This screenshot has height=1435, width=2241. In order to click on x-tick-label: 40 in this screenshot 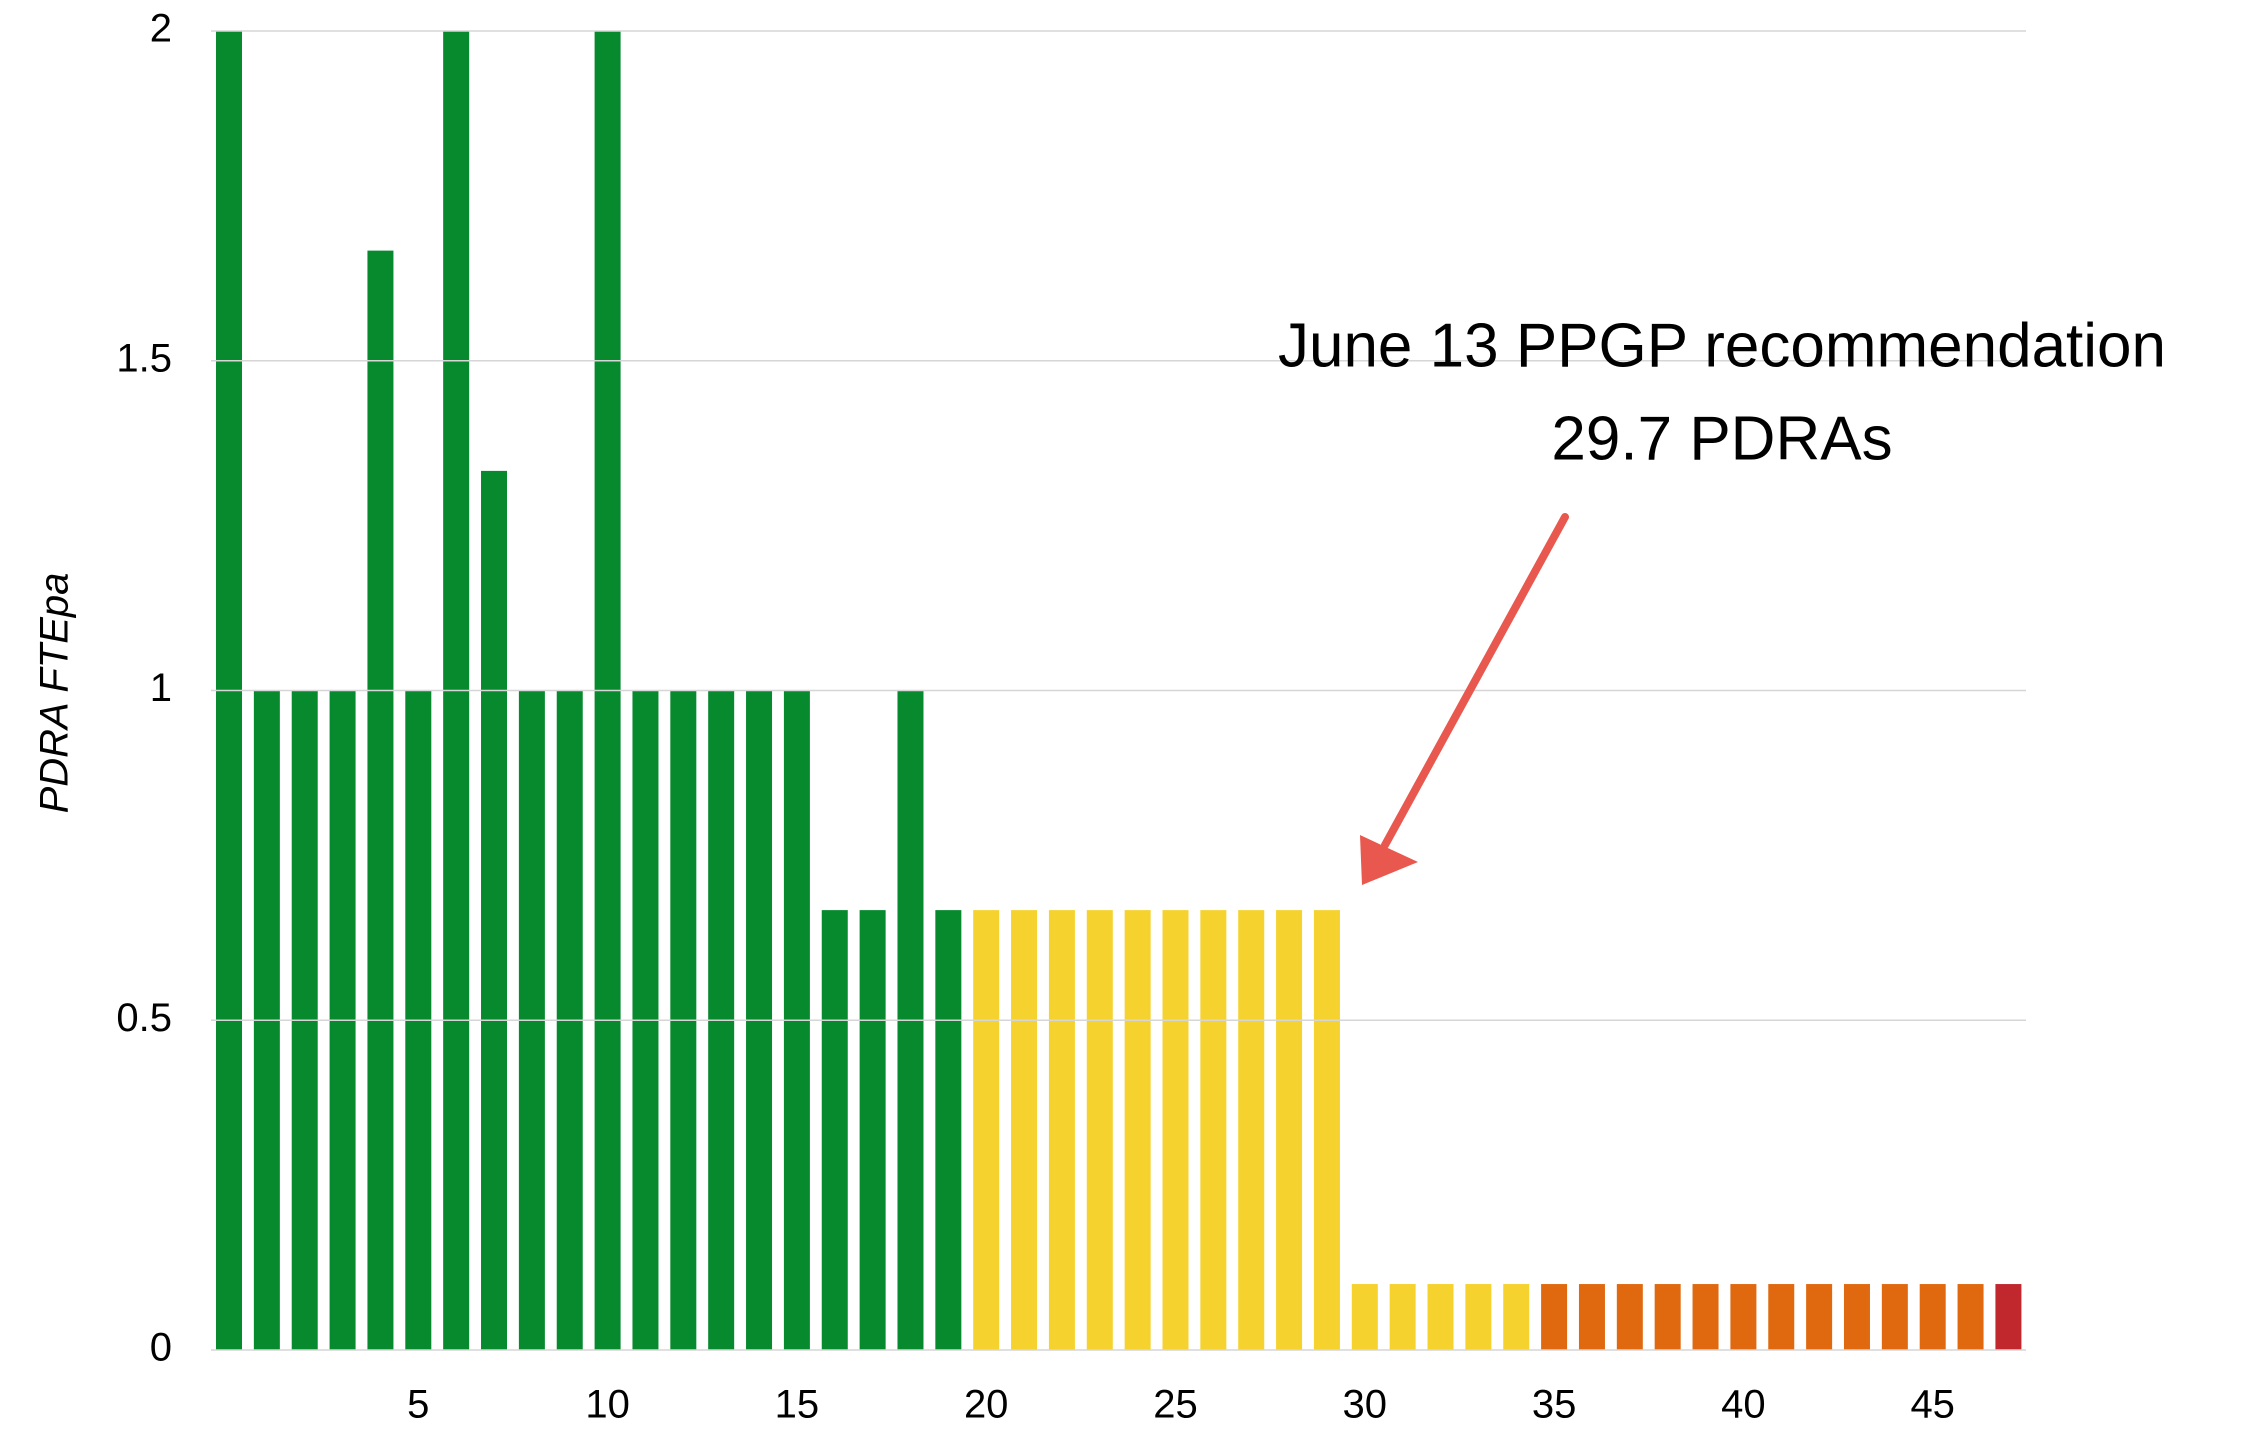, I will do `click(1743, 1405)`.